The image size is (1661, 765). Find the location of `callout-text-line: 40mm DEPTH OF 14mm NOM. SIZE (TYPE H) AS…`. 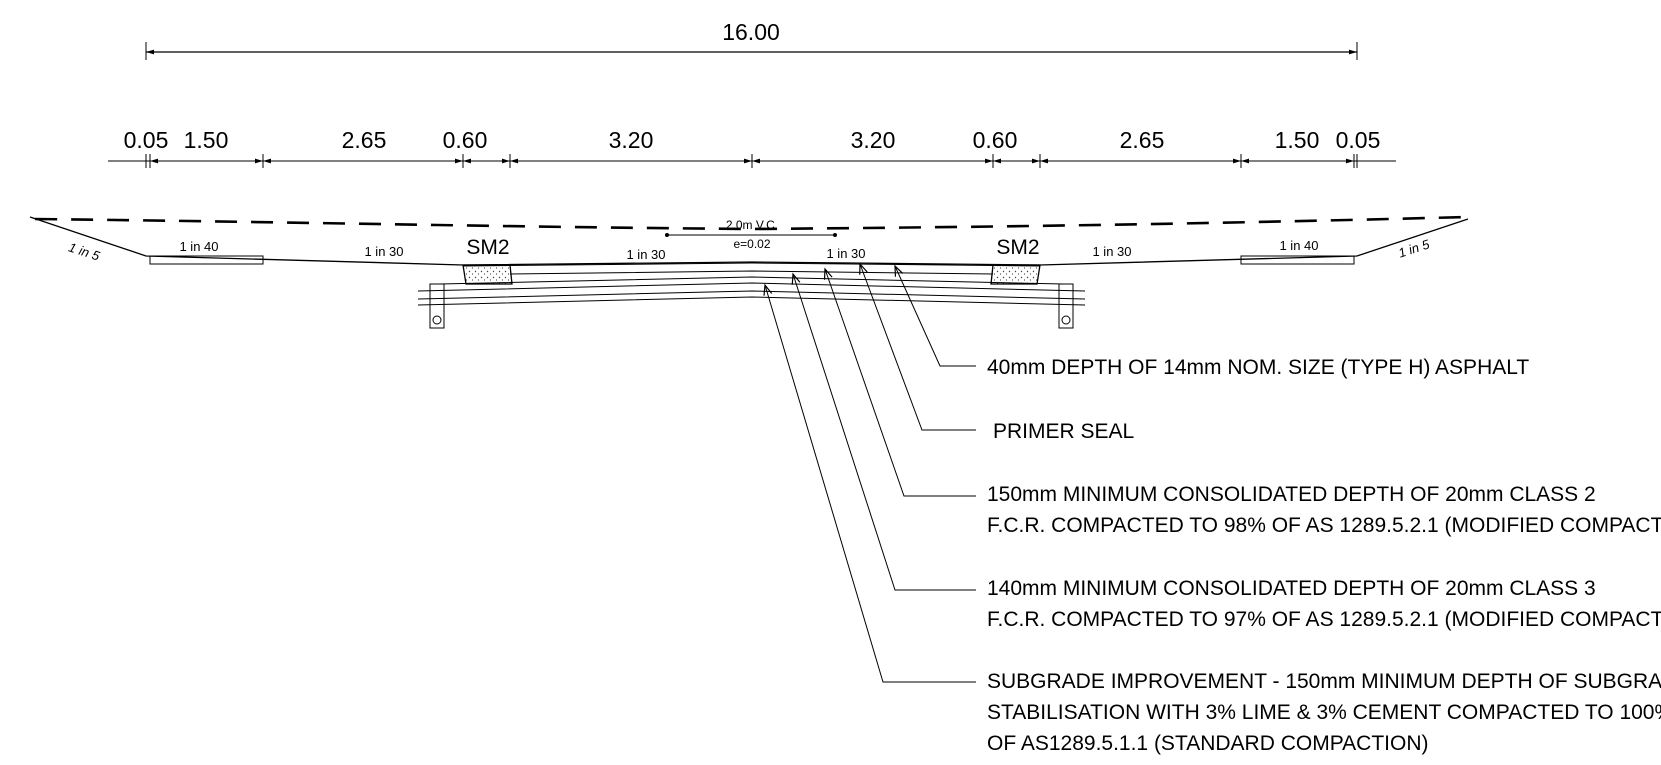

callout-text-line: 40mm DEPTH OF 14mm NOM. SIZE (TYPE H) AS… is located at coordinates (1258, 367).